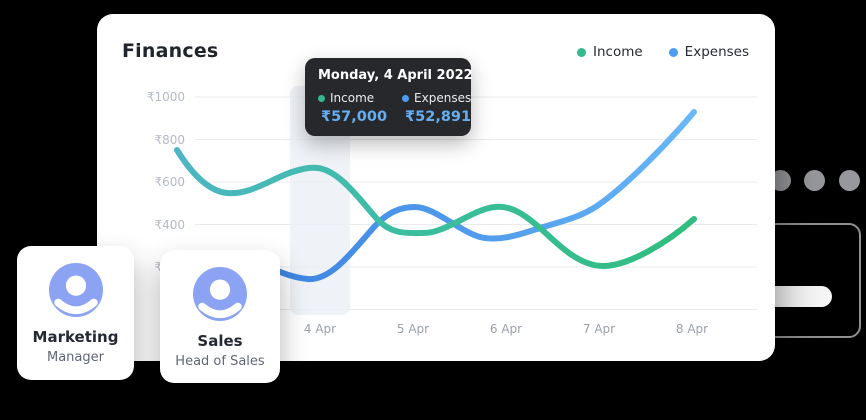  What do you see at coordinates (169, 139) in the screenshot?
I see `y-axis-tick: ₹800` at bounding box center [169, 139].